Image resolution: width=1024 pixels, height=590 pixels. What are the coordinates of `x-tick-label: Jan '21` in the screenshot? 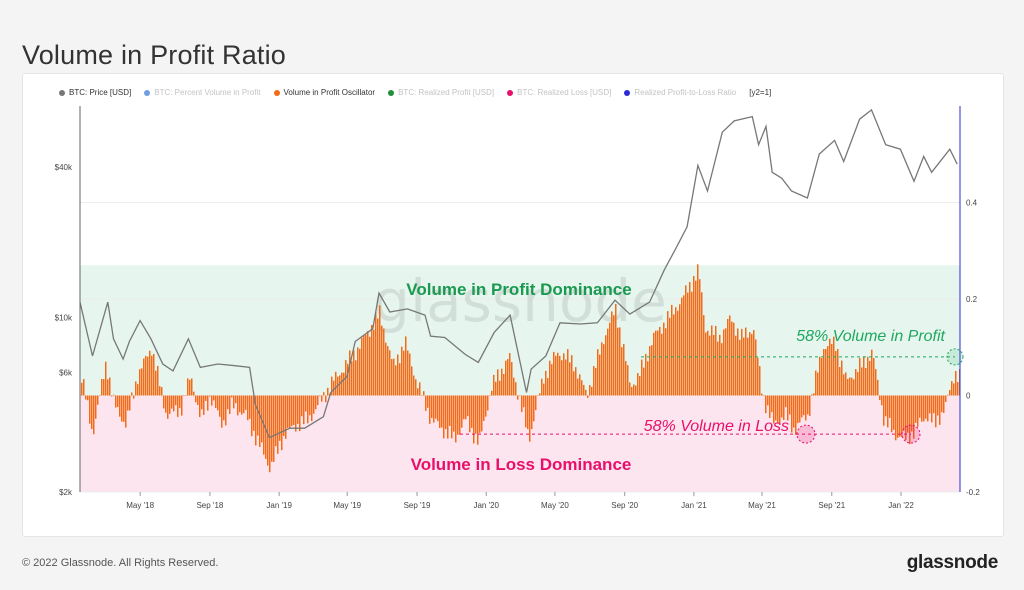 It's located at (694, 505).